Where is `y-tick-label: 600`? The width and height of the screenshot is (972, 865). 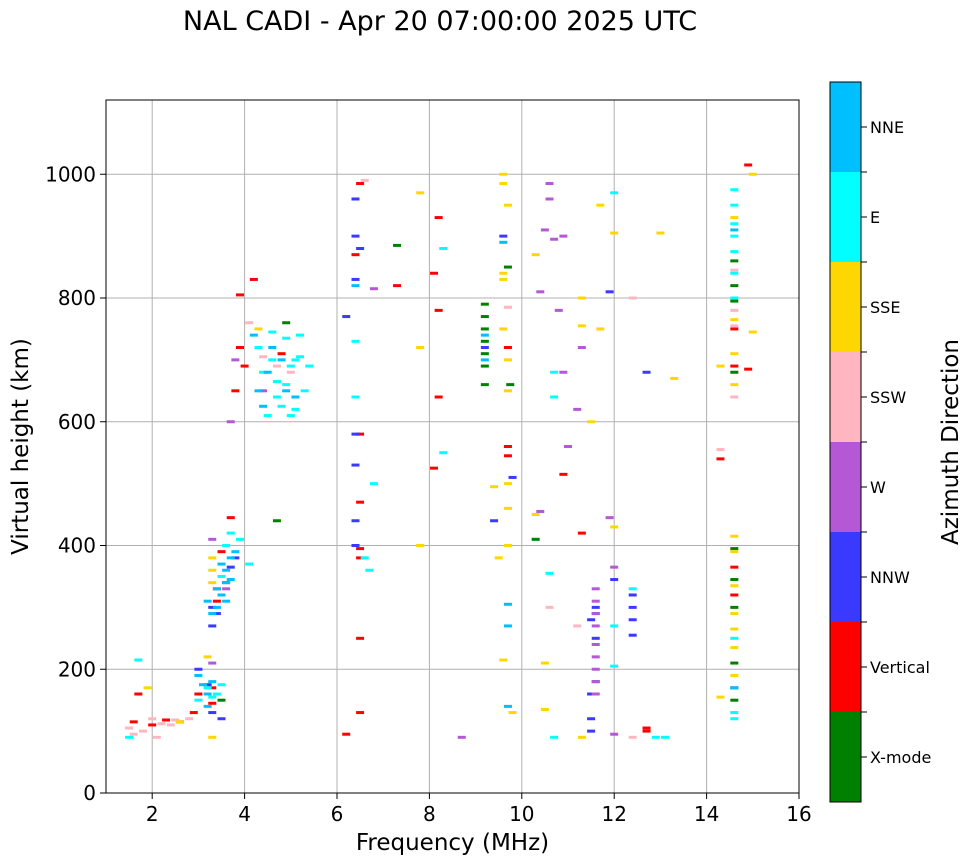
y-tick-label: 600 is located at coordinates (77, 422).